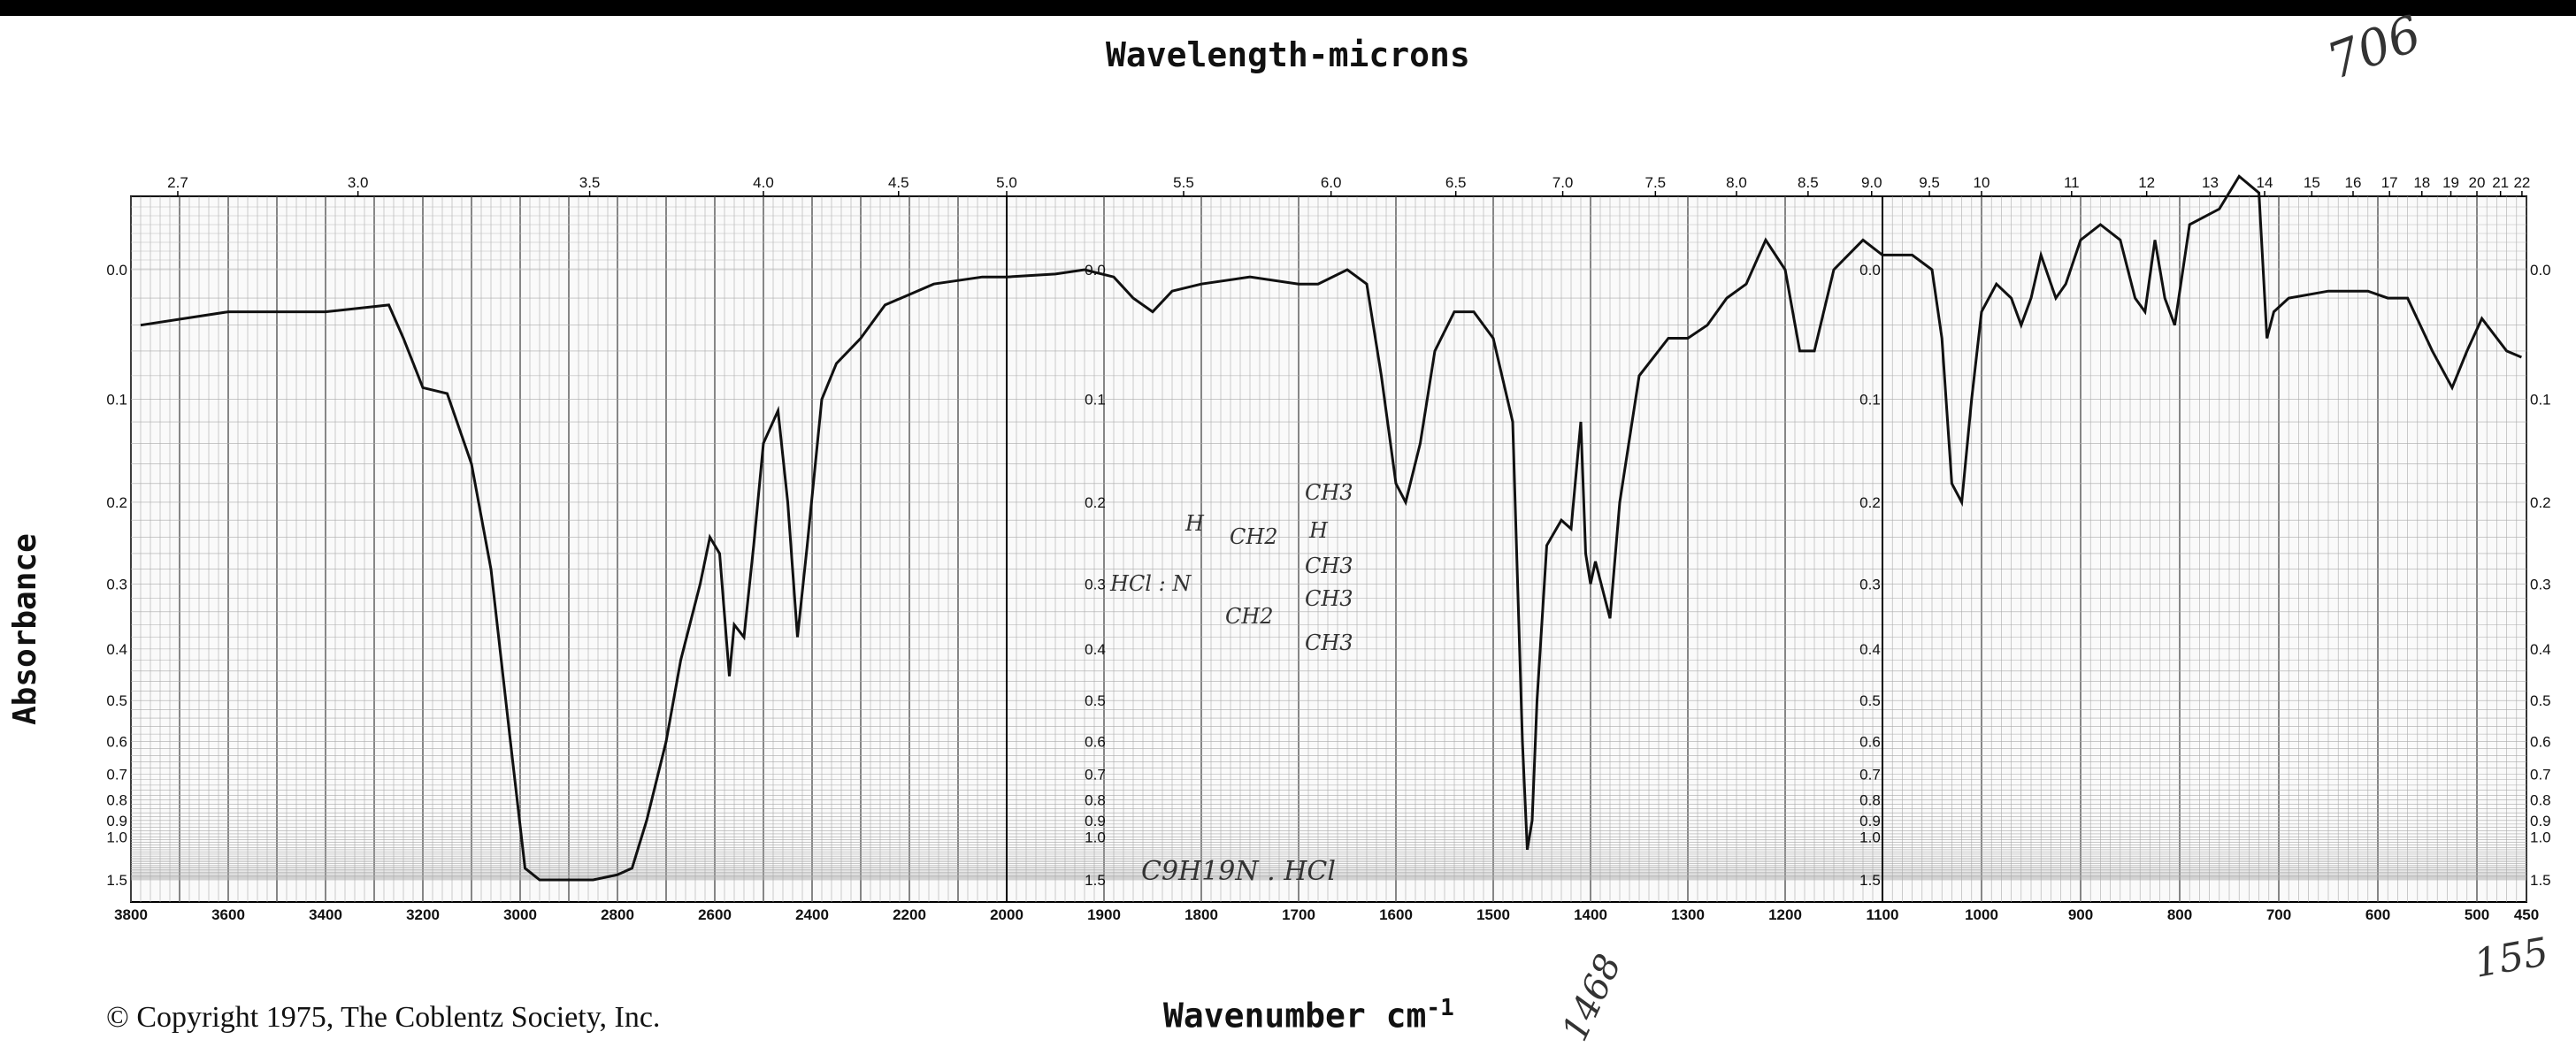  What do you see at coordinates (1688, 915) in the screenshot?
I see `wavenumber-tick-label: 1300` at bounding box center [1688, 915].